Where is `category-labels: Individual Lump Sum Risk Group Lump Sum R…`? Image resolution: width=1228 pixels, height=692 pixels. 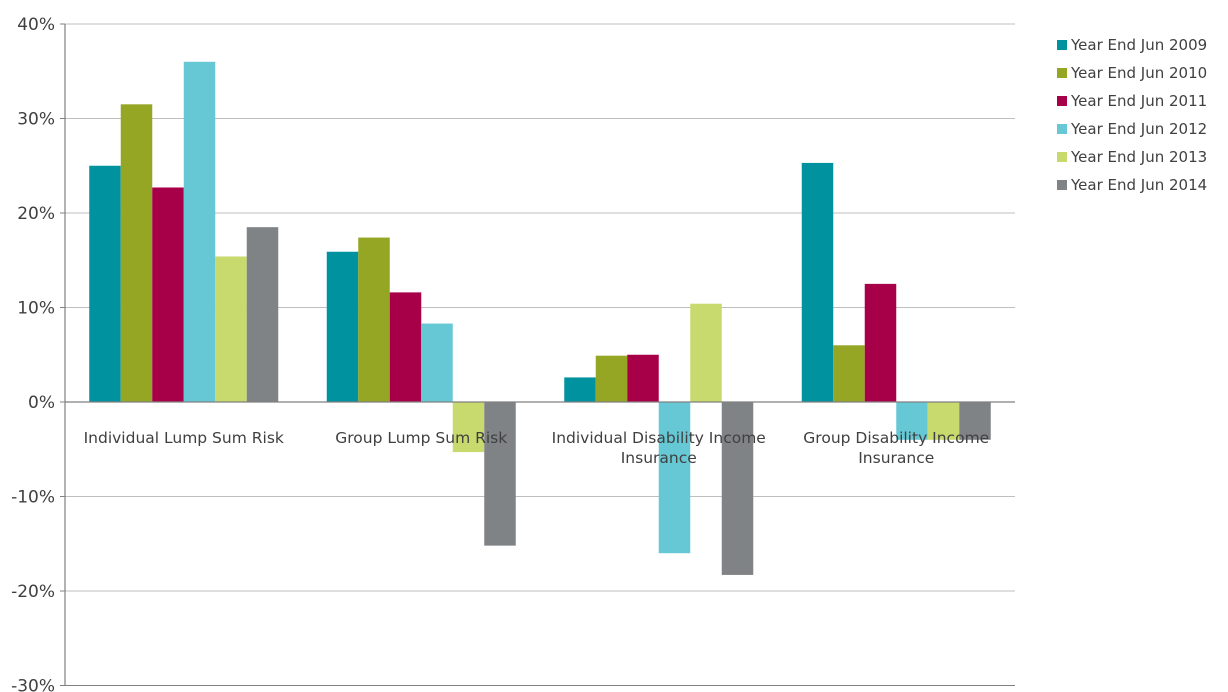 category-labels: Individual Lump Sum Risk Group Lump Sum R… is located at coordinates (537, 448).